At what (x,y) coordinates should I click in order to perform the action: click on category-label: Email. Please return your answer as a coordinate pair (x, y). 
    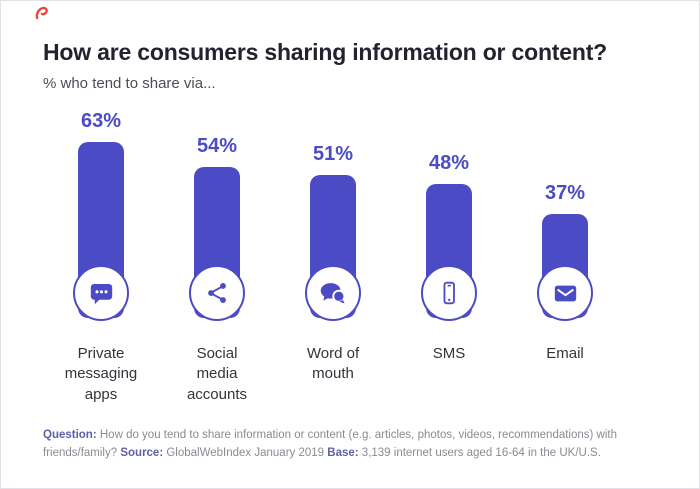
    Looking at the image, I should click on (565, 353).